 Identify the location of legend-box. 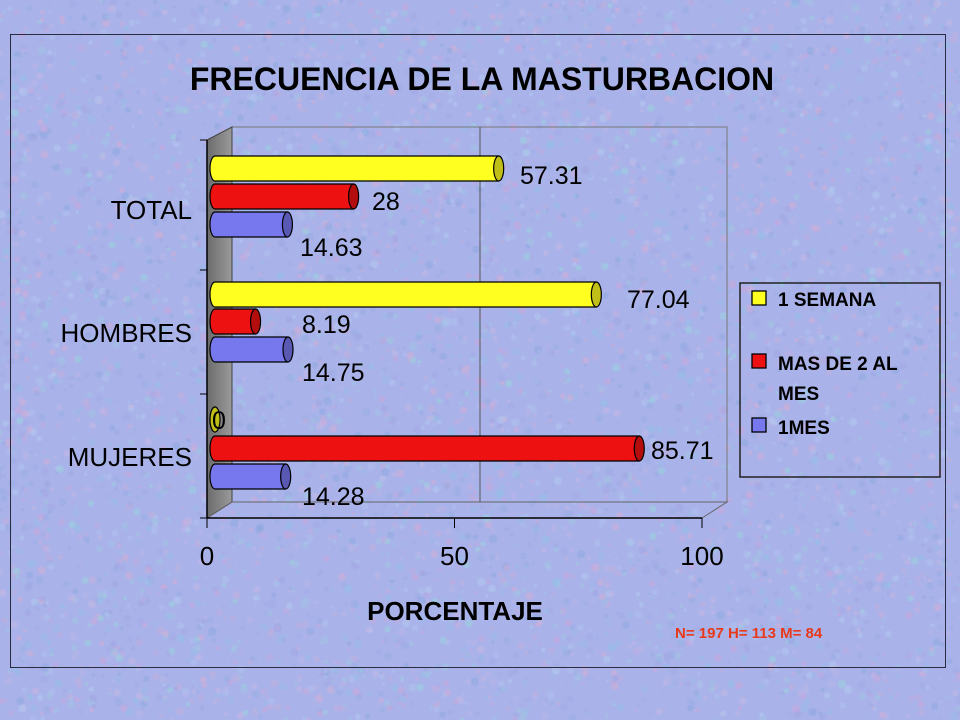
(840, 380).